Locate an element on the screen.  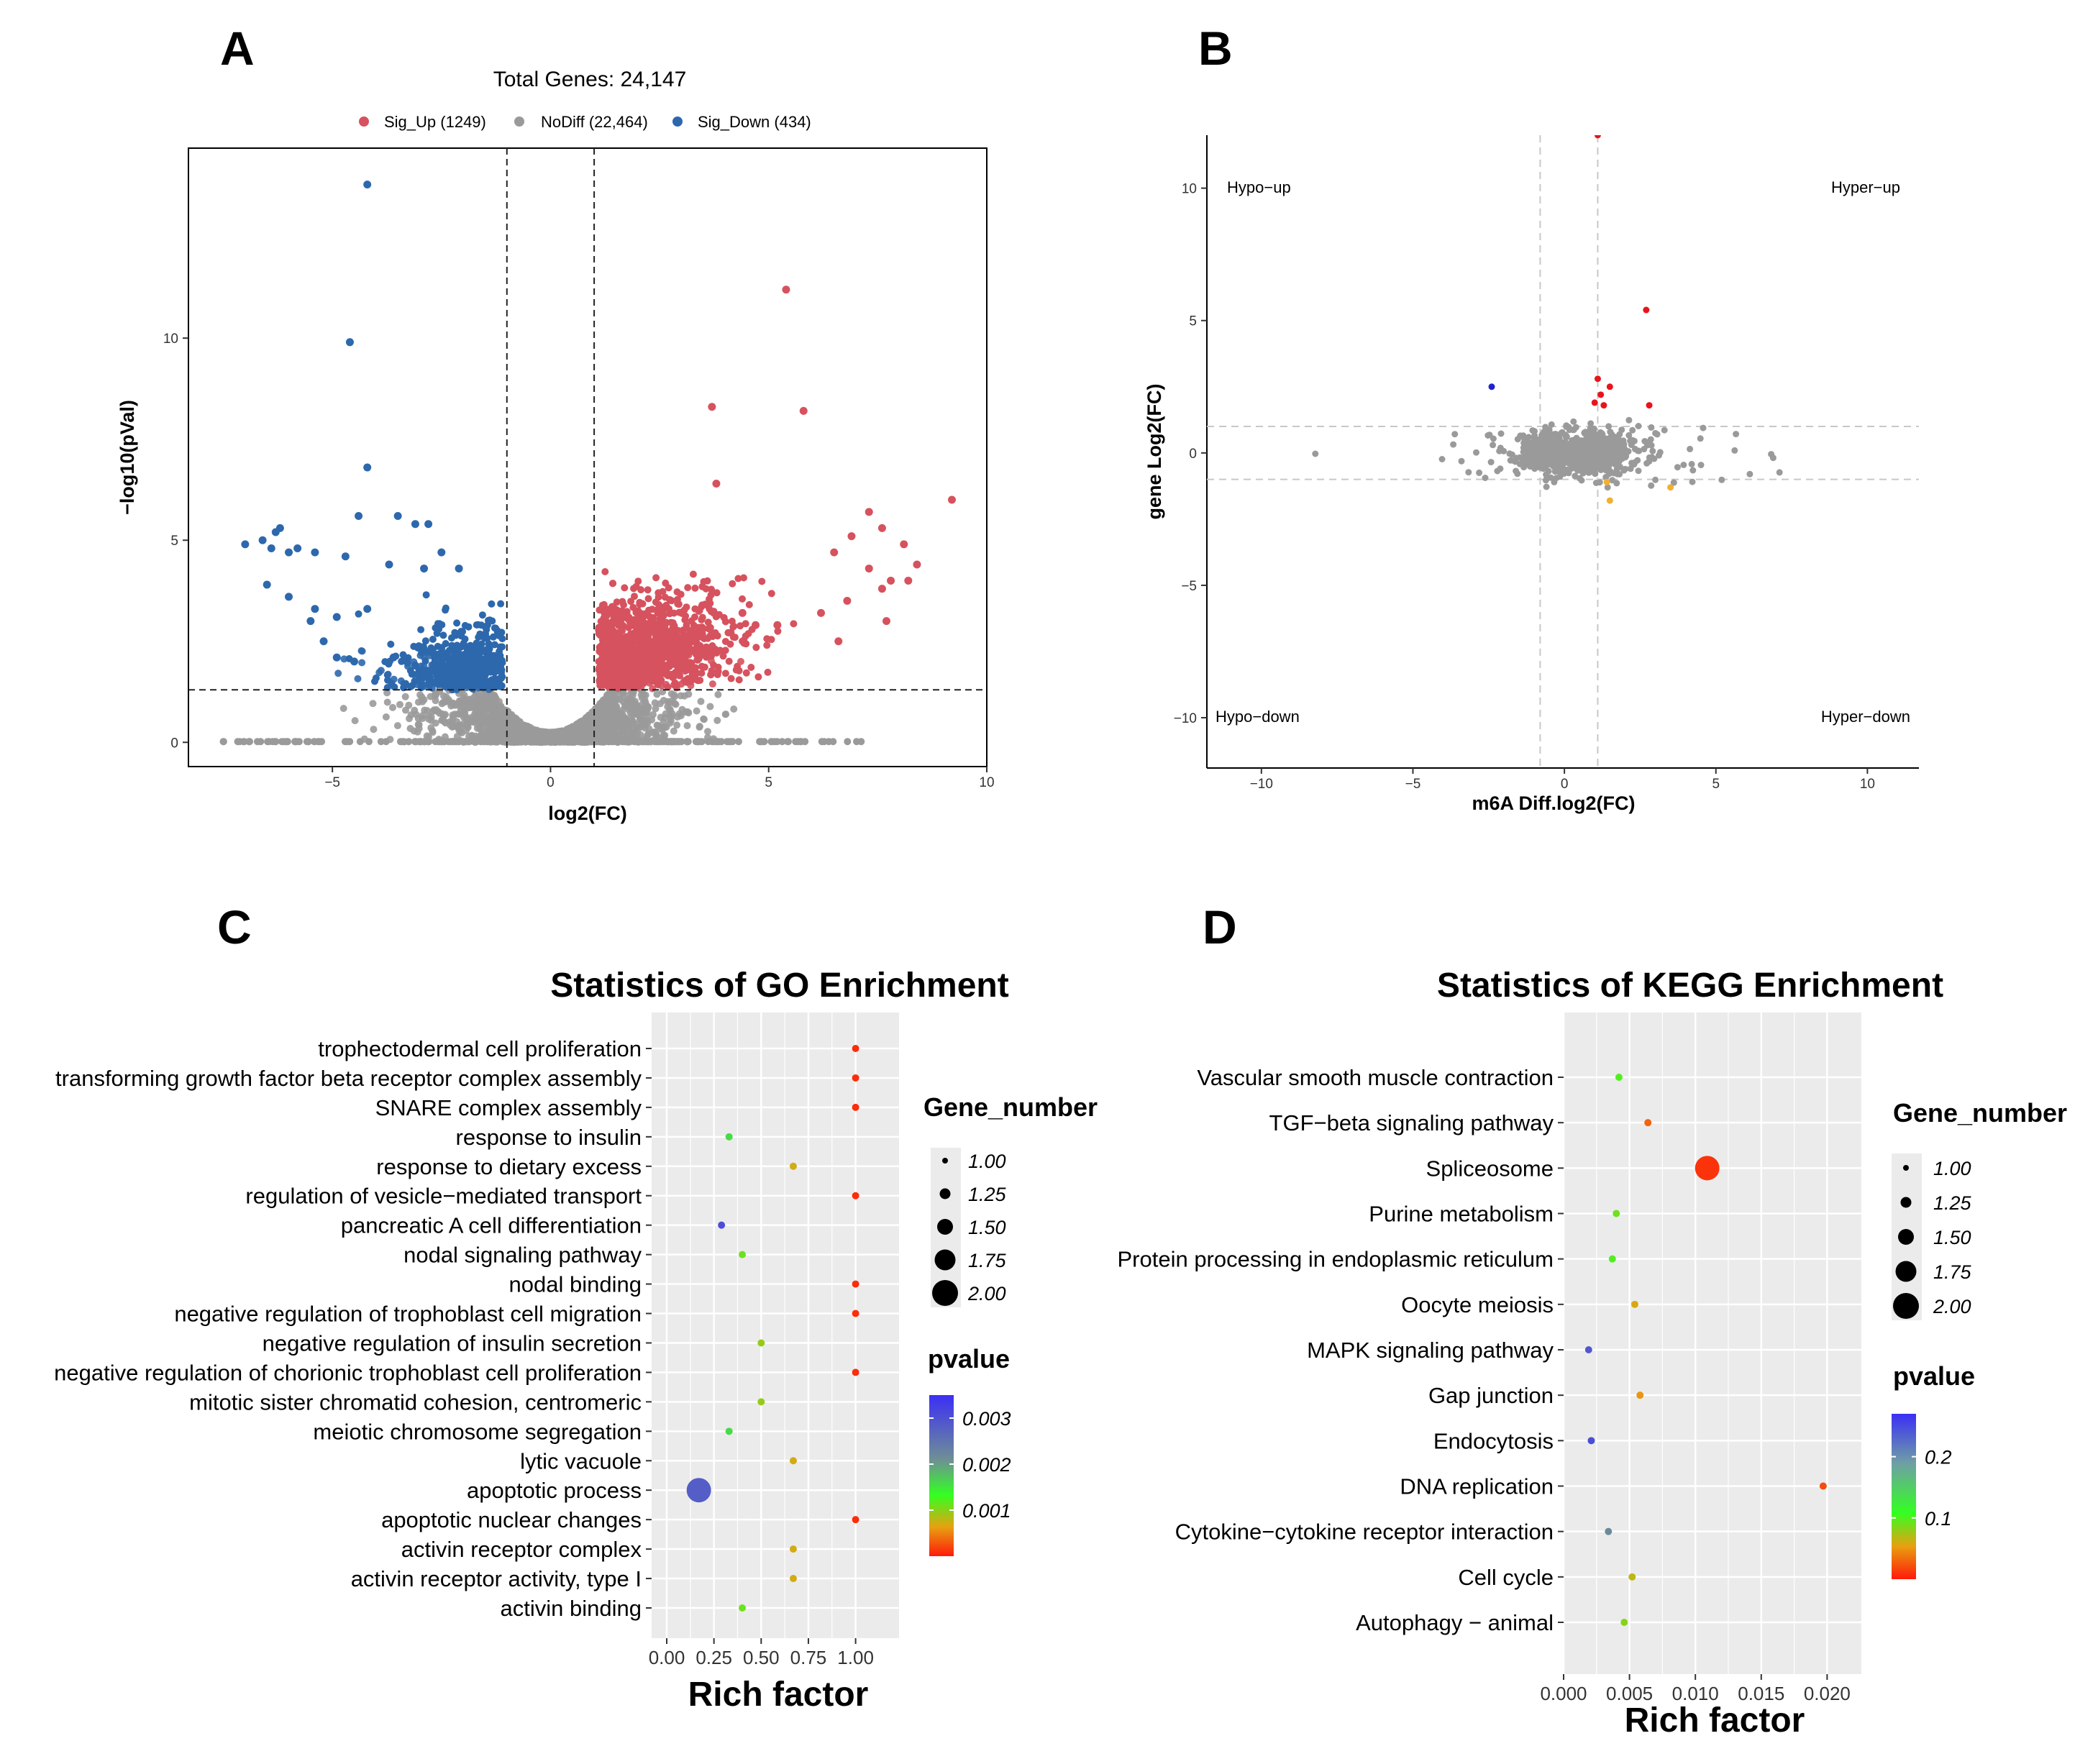
legend-nodiff-label: NoDiff (22,464) is located at coordinates (594, 122).